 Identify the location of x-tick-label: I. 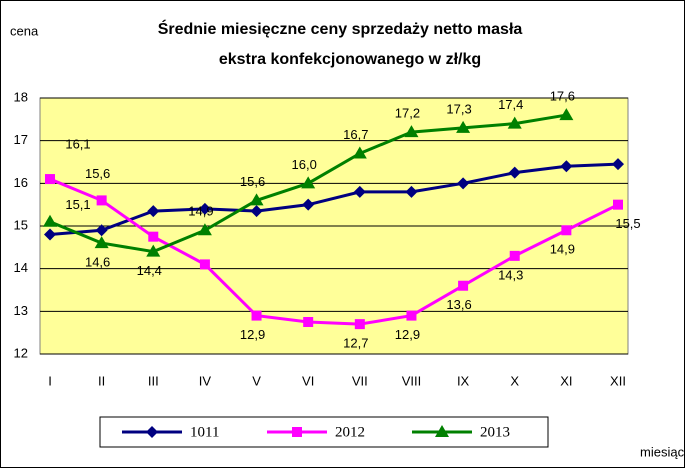
(50, 380).